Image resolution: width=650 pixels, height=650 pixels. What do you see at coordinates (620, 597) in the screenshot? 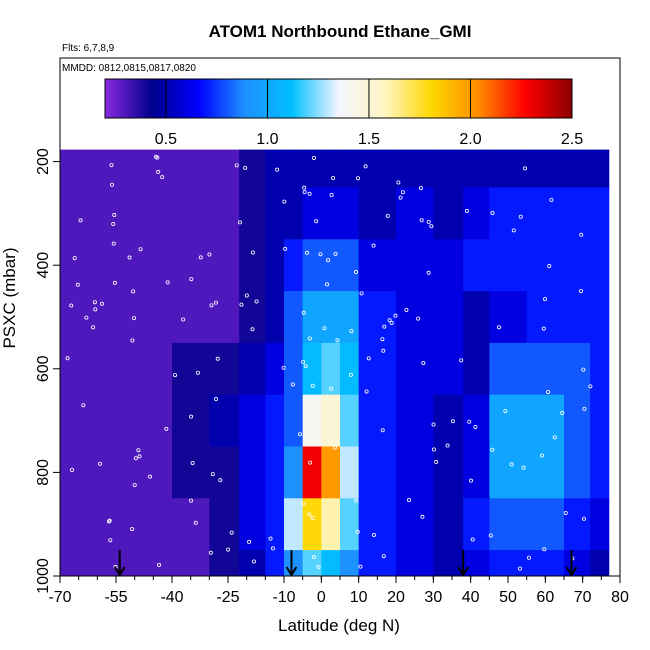
I see `x-tick-label: 80` at bounding box center [620, 597].